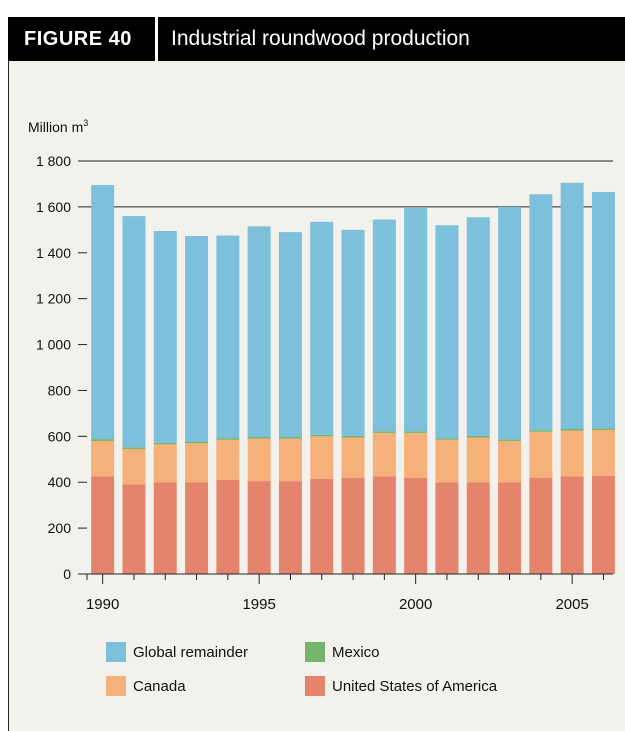  What do you see at coordinates (53, 207) in the screenshot?
I see `y-tick-label: 1 600` at bounding box center [53, 207].